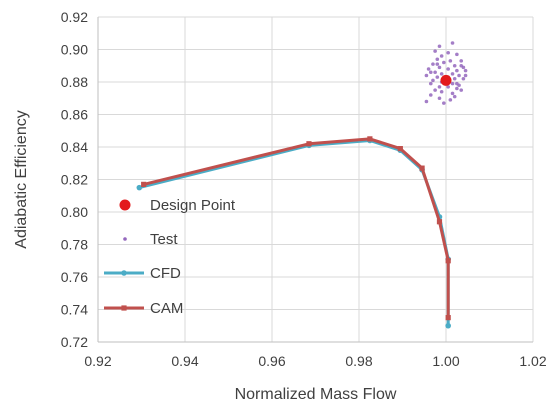 The height and width of the screenshot is (414, 550). Describe the element at coordinates (184, 361) in the screenshot. I see `x-tick-label: 0.94` at that location.